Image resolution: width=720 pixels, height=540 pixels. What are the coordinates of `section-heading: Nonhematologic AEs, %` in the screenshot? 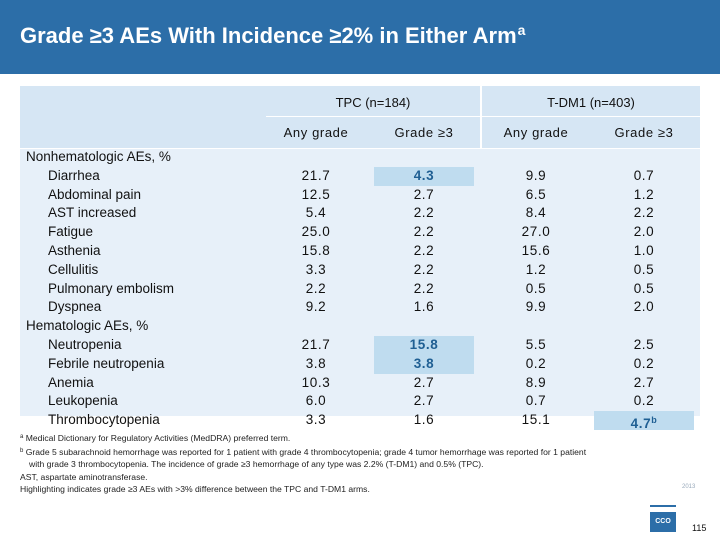 It's located at (98, 156).